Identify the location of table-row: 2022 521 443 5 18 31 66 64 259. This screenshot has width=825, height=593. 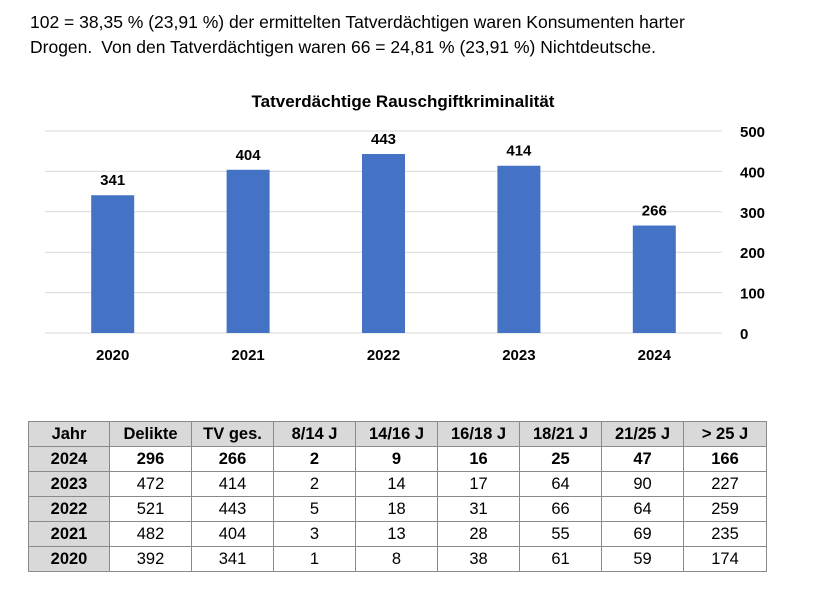
(397, 509).